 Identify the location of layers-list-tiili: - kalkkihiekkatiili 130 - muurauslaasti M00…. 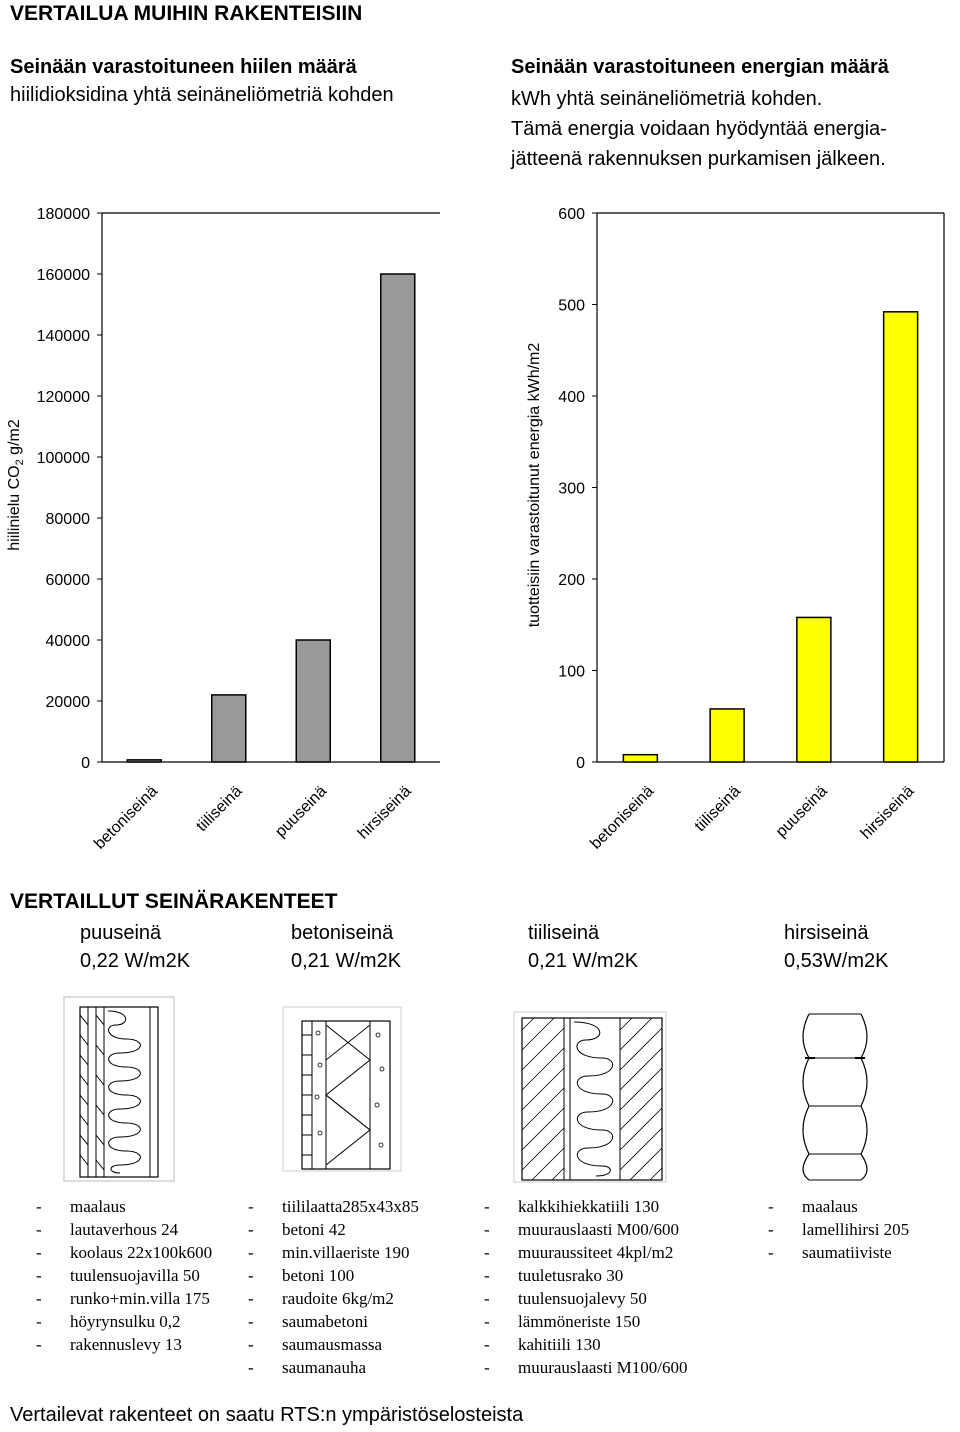
(586, 1287).